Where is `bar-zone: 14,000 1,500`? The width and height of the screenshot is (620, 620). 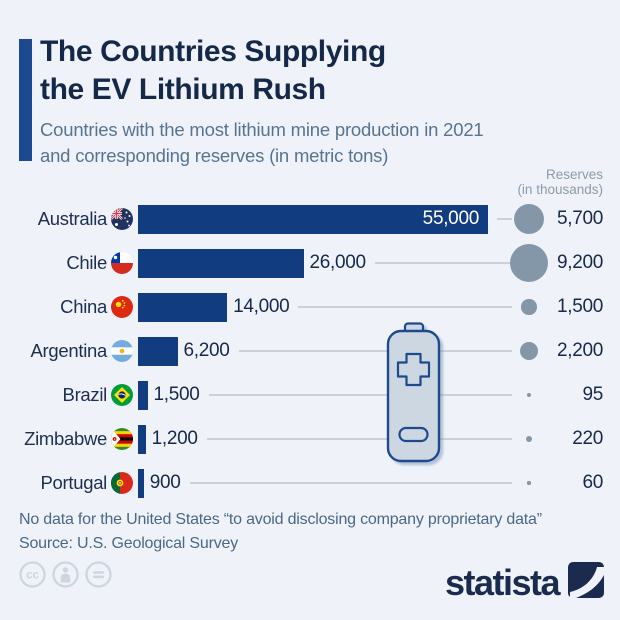 bar-zone: 14,000 1,500 is located at coordinates (370, 307).